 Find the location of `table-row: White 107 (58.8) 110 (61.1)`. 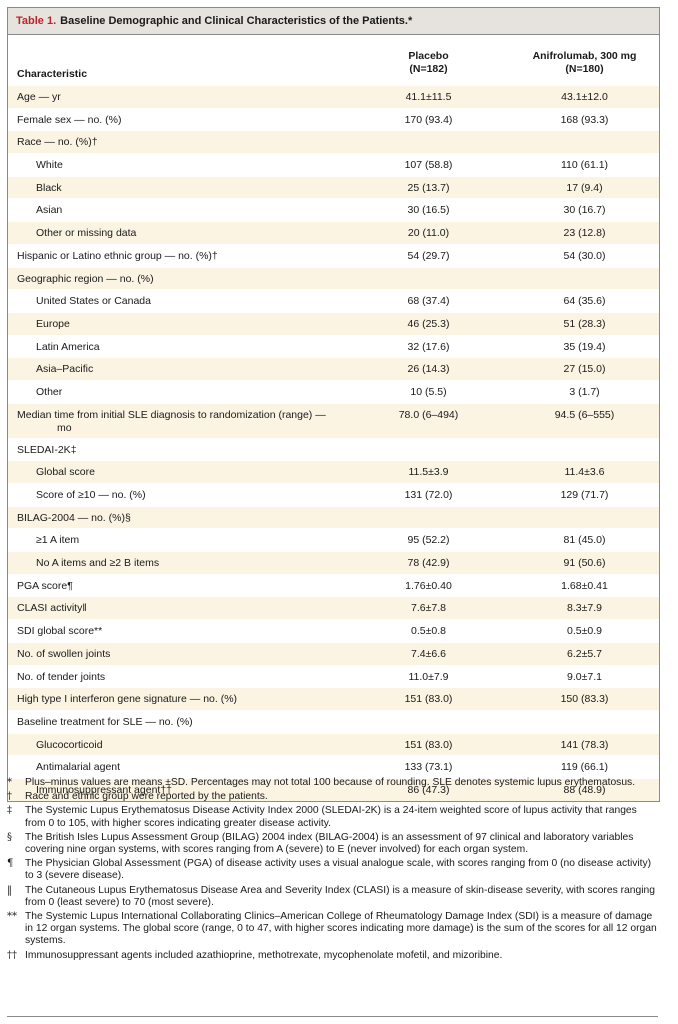

table-row: White 107 (58.8) 110 (61.1) is located at coordinates (333, 164).